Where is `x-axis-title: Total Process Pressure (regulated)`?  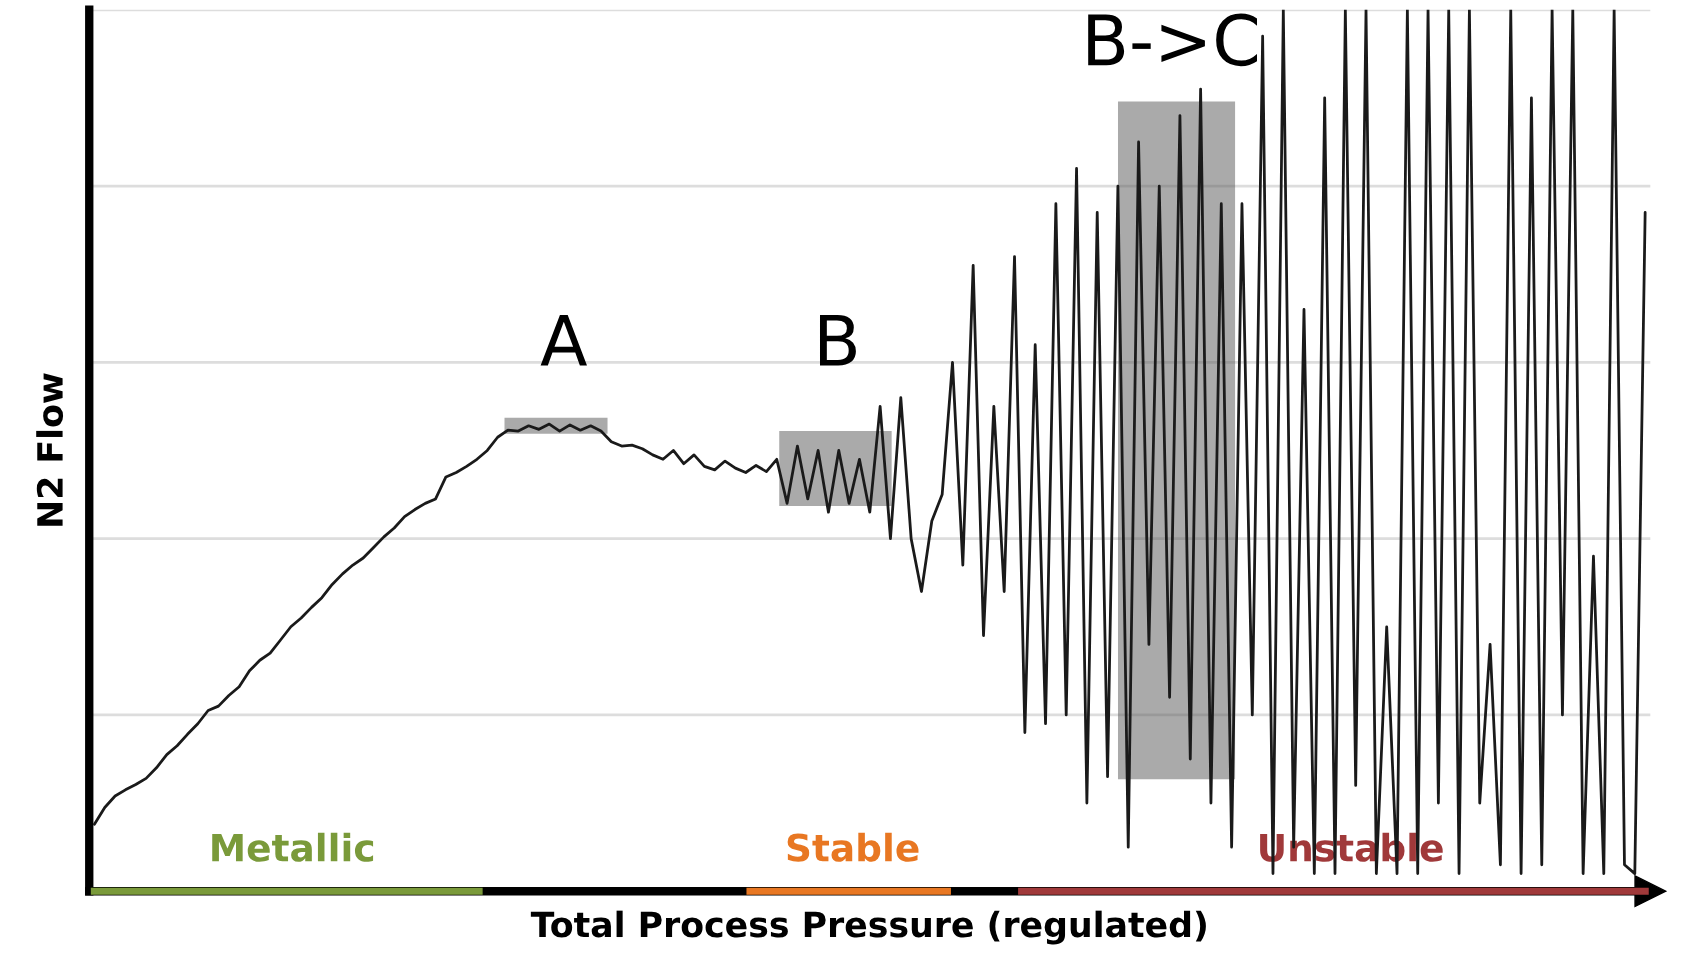
x-axis-title: Total Process Pressure (regulated) is located at coordinates (868, 927).